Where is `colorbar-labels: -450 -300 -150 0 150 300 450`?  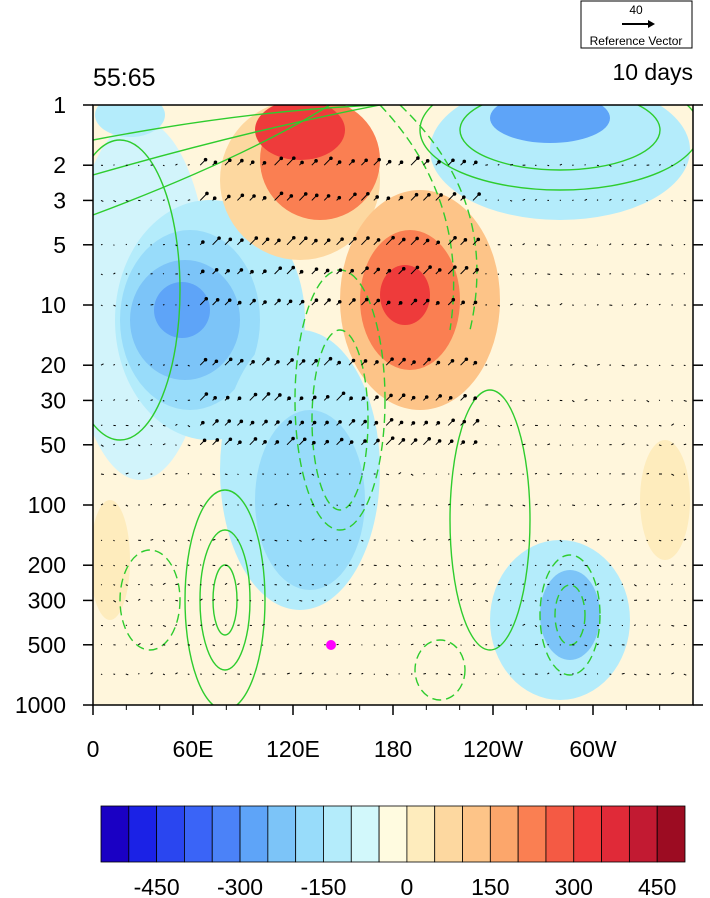 colorbar-labels: -450 -300 -150 0 150 300 450 is located at coordinates (405, 886).